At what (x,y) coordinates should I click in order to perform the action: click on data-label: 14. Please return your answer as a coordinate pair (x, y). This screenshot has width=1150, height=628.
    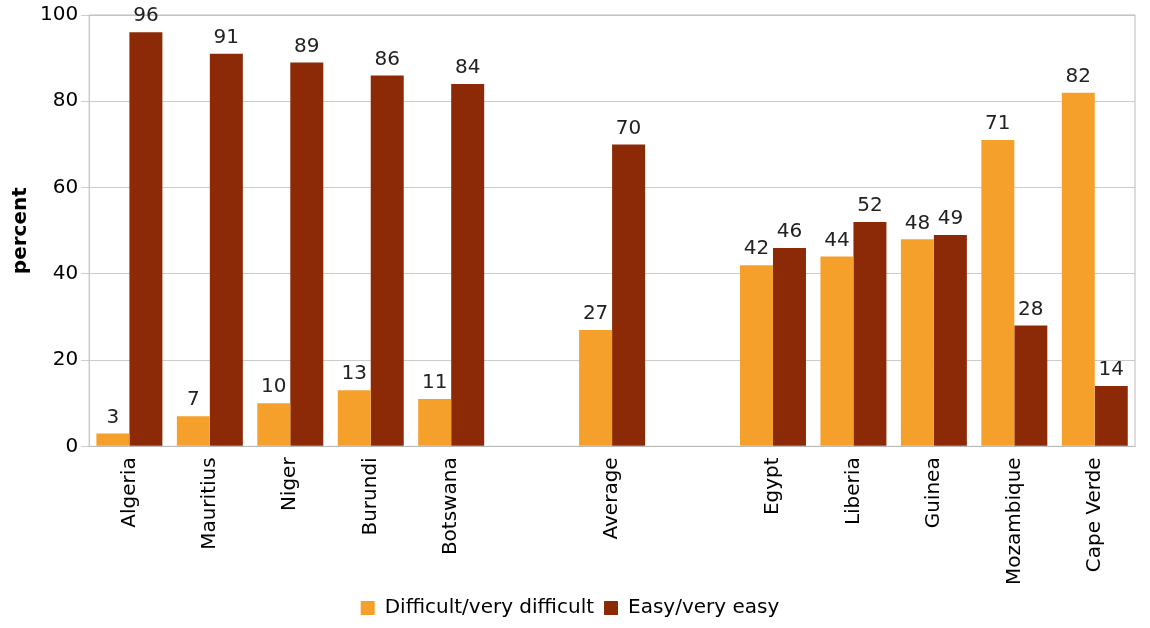
    Looking at the image, I should click on (1111, 368).